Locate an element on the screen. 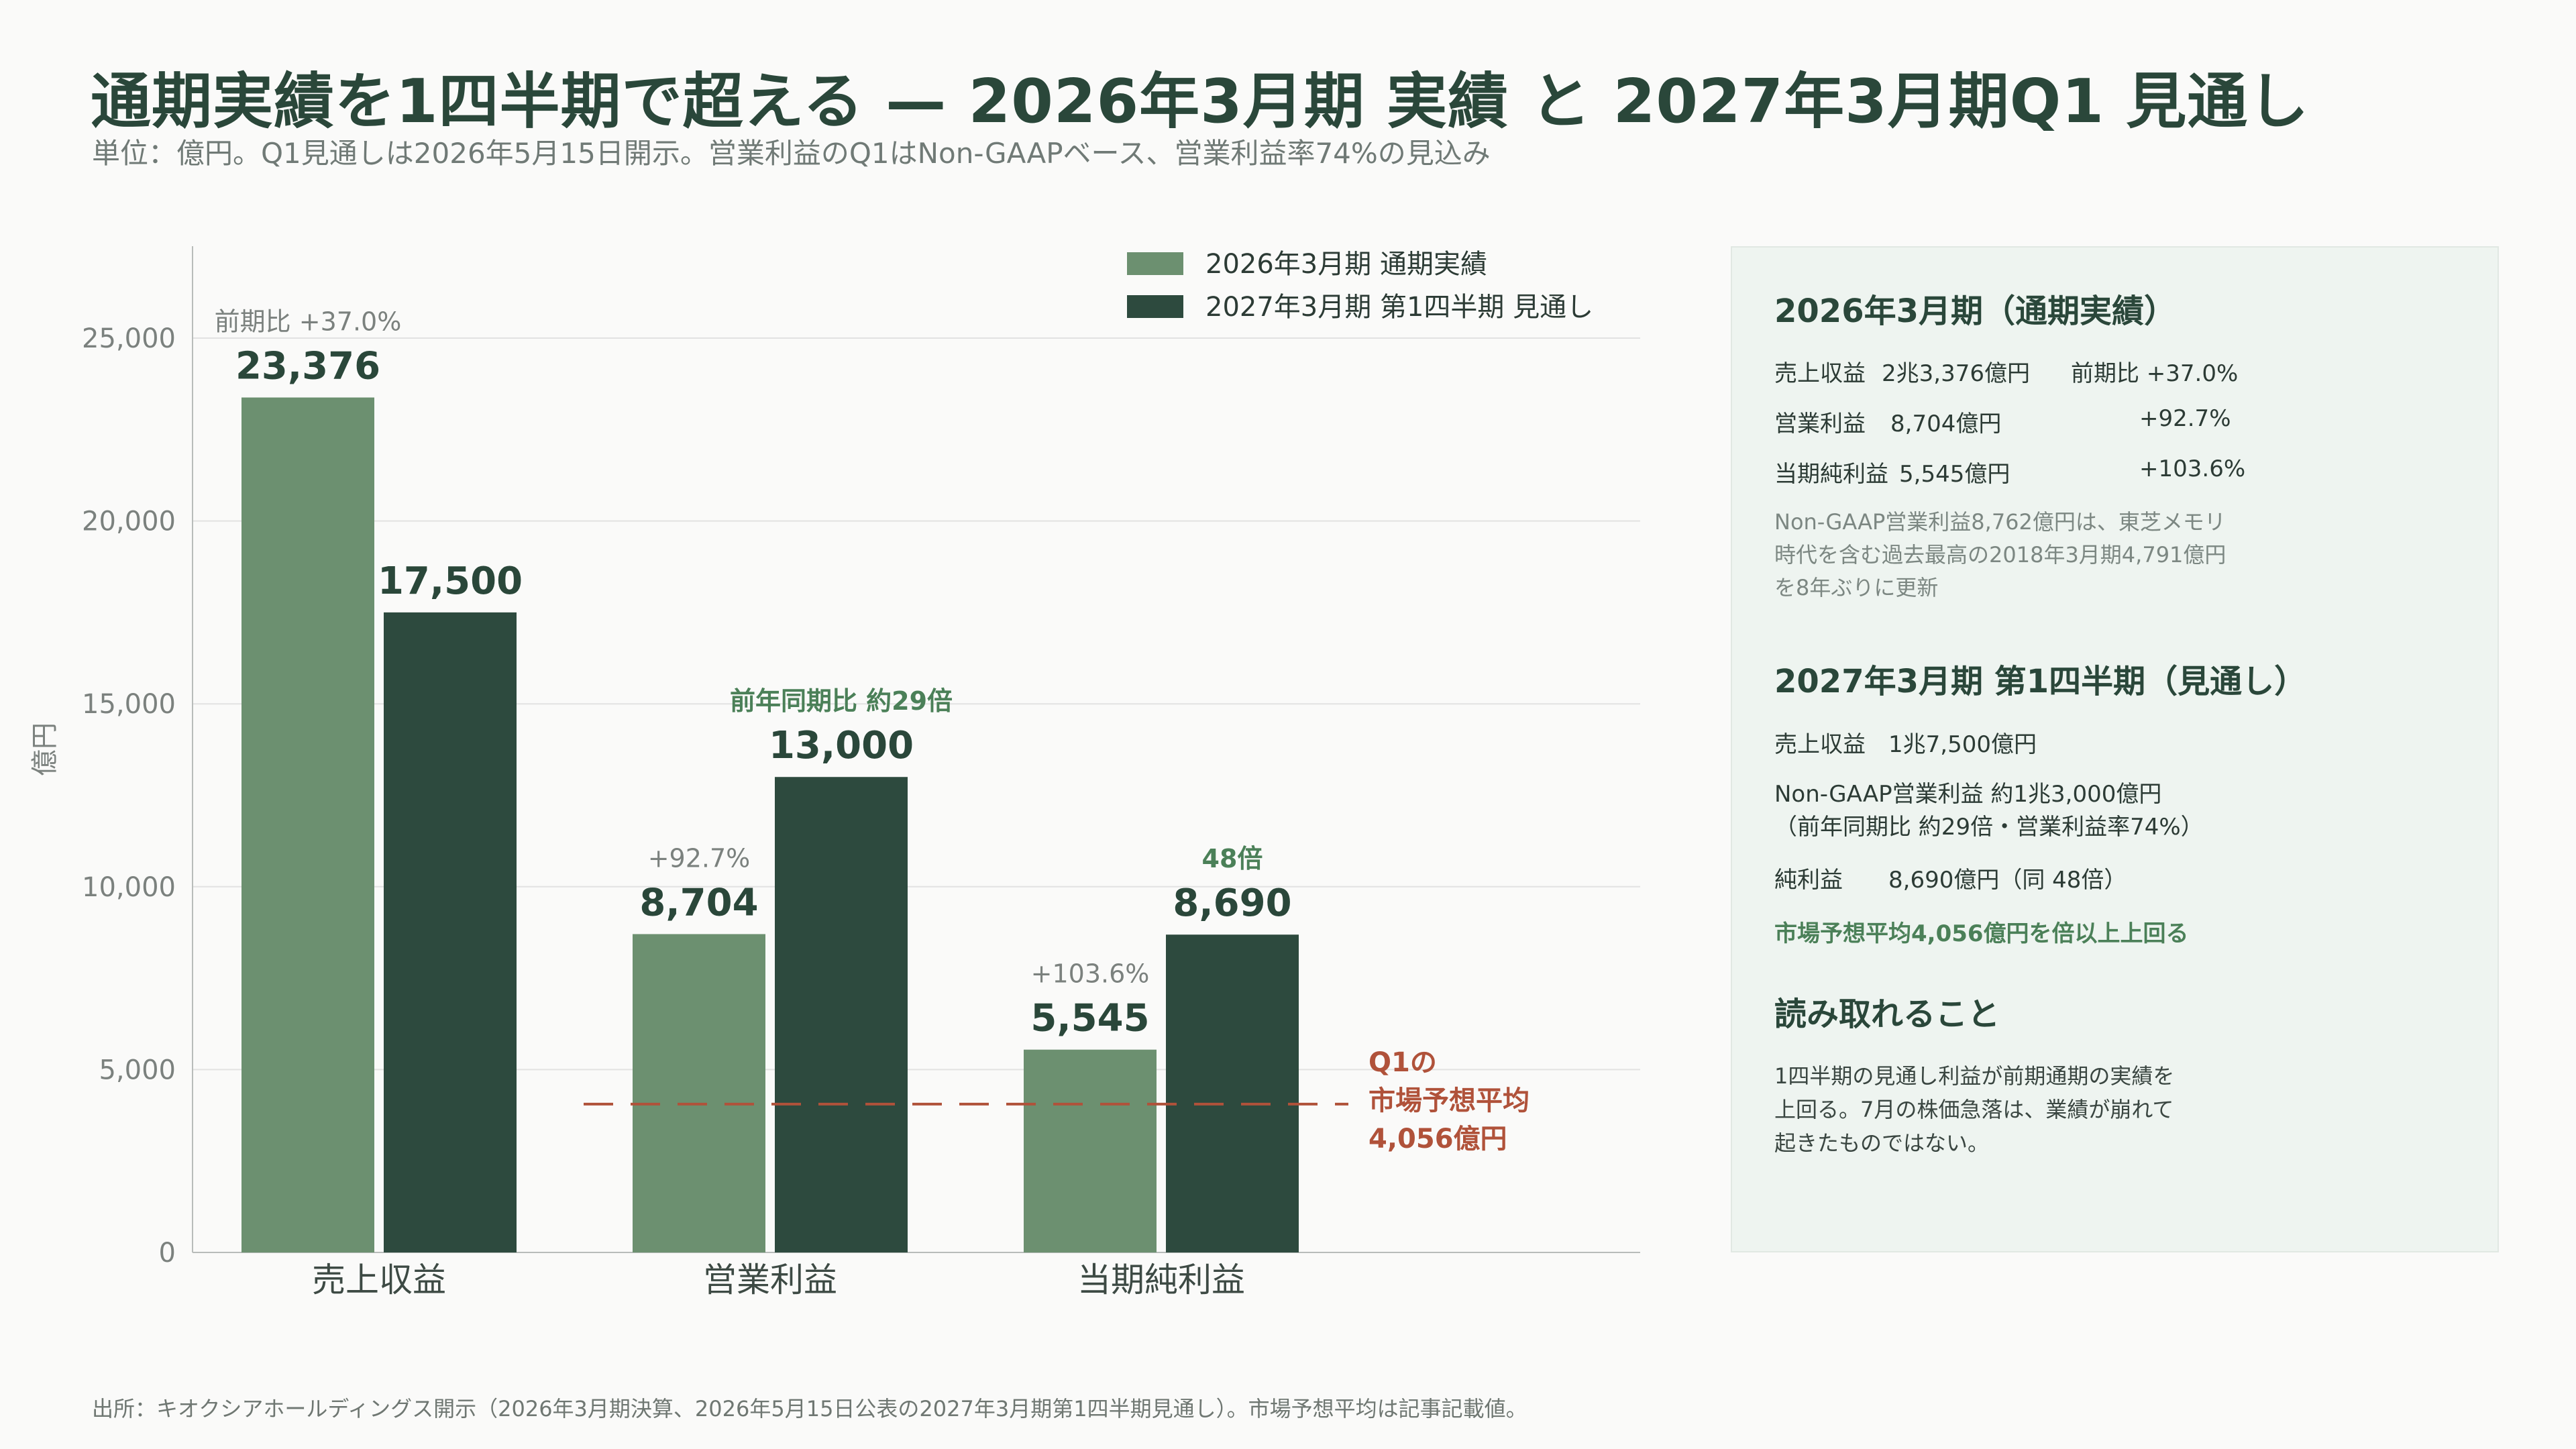  legend-swatch-outlook is located at coordinates (1155, 306).